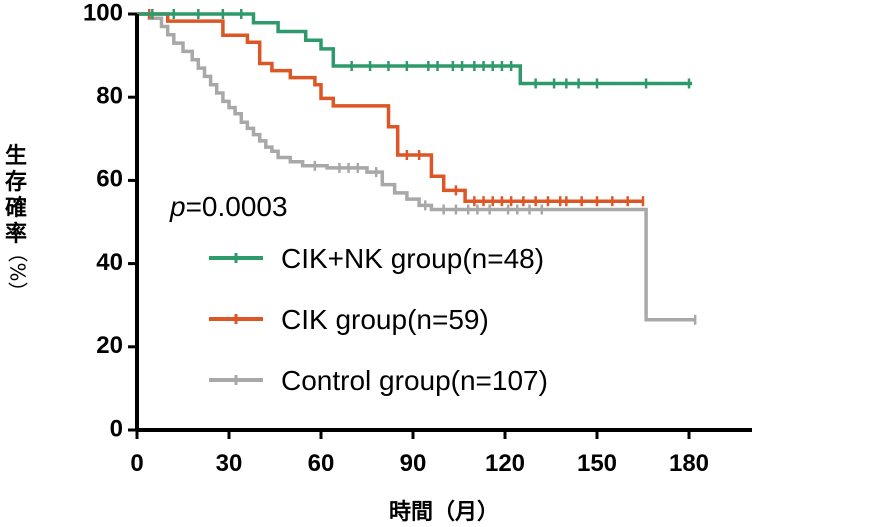  What do you see at coordinates (414, 380) in the screenshot?
I see `legend-label-control: Control group(n=107)` at bounding box center [414, 380].